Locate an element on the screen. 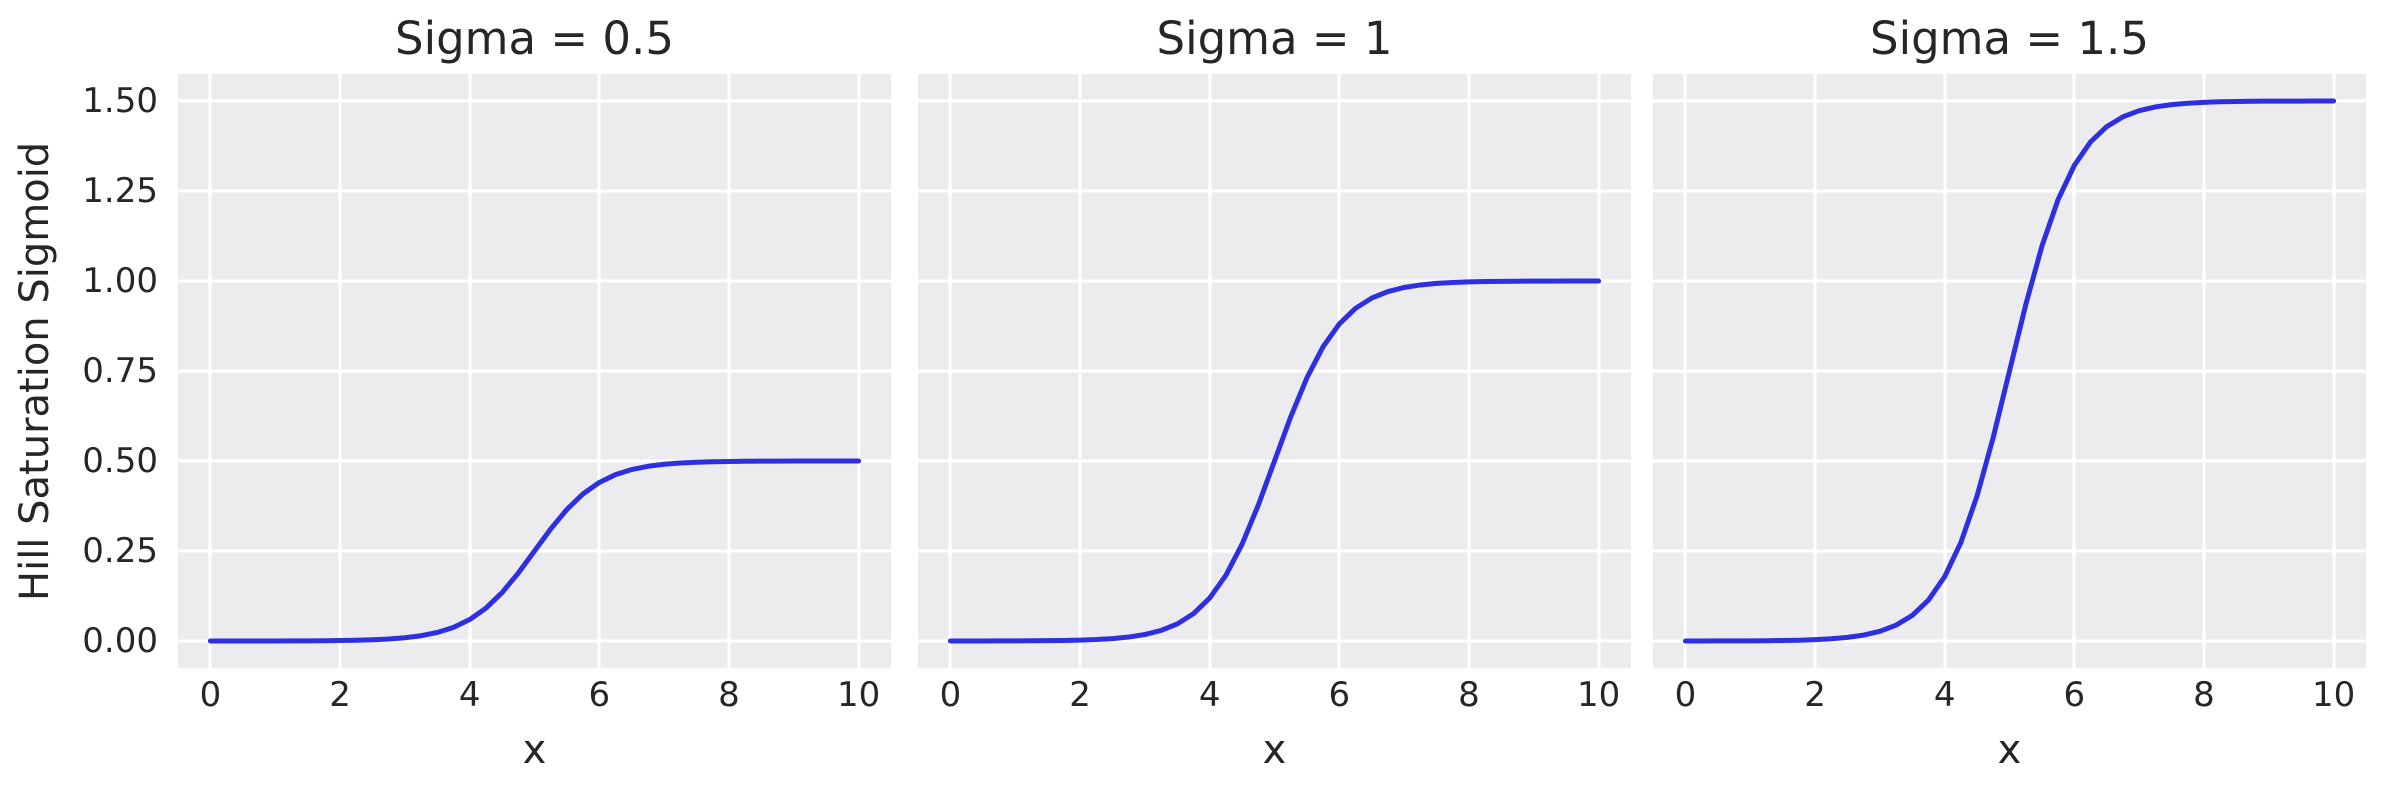 This screenshot has width=2400, height=800. y-tick-label: 0.75 is located at coordinates (120, 371).